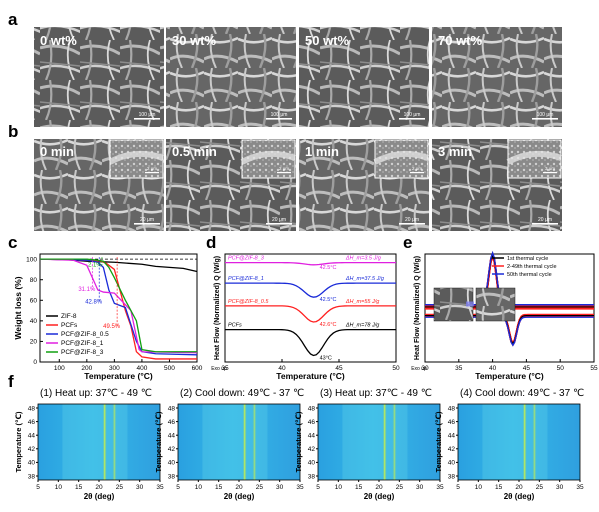 The image size is (599, 512). I want to click on scale-text-b-3: 20 μm, so click(545, 220).